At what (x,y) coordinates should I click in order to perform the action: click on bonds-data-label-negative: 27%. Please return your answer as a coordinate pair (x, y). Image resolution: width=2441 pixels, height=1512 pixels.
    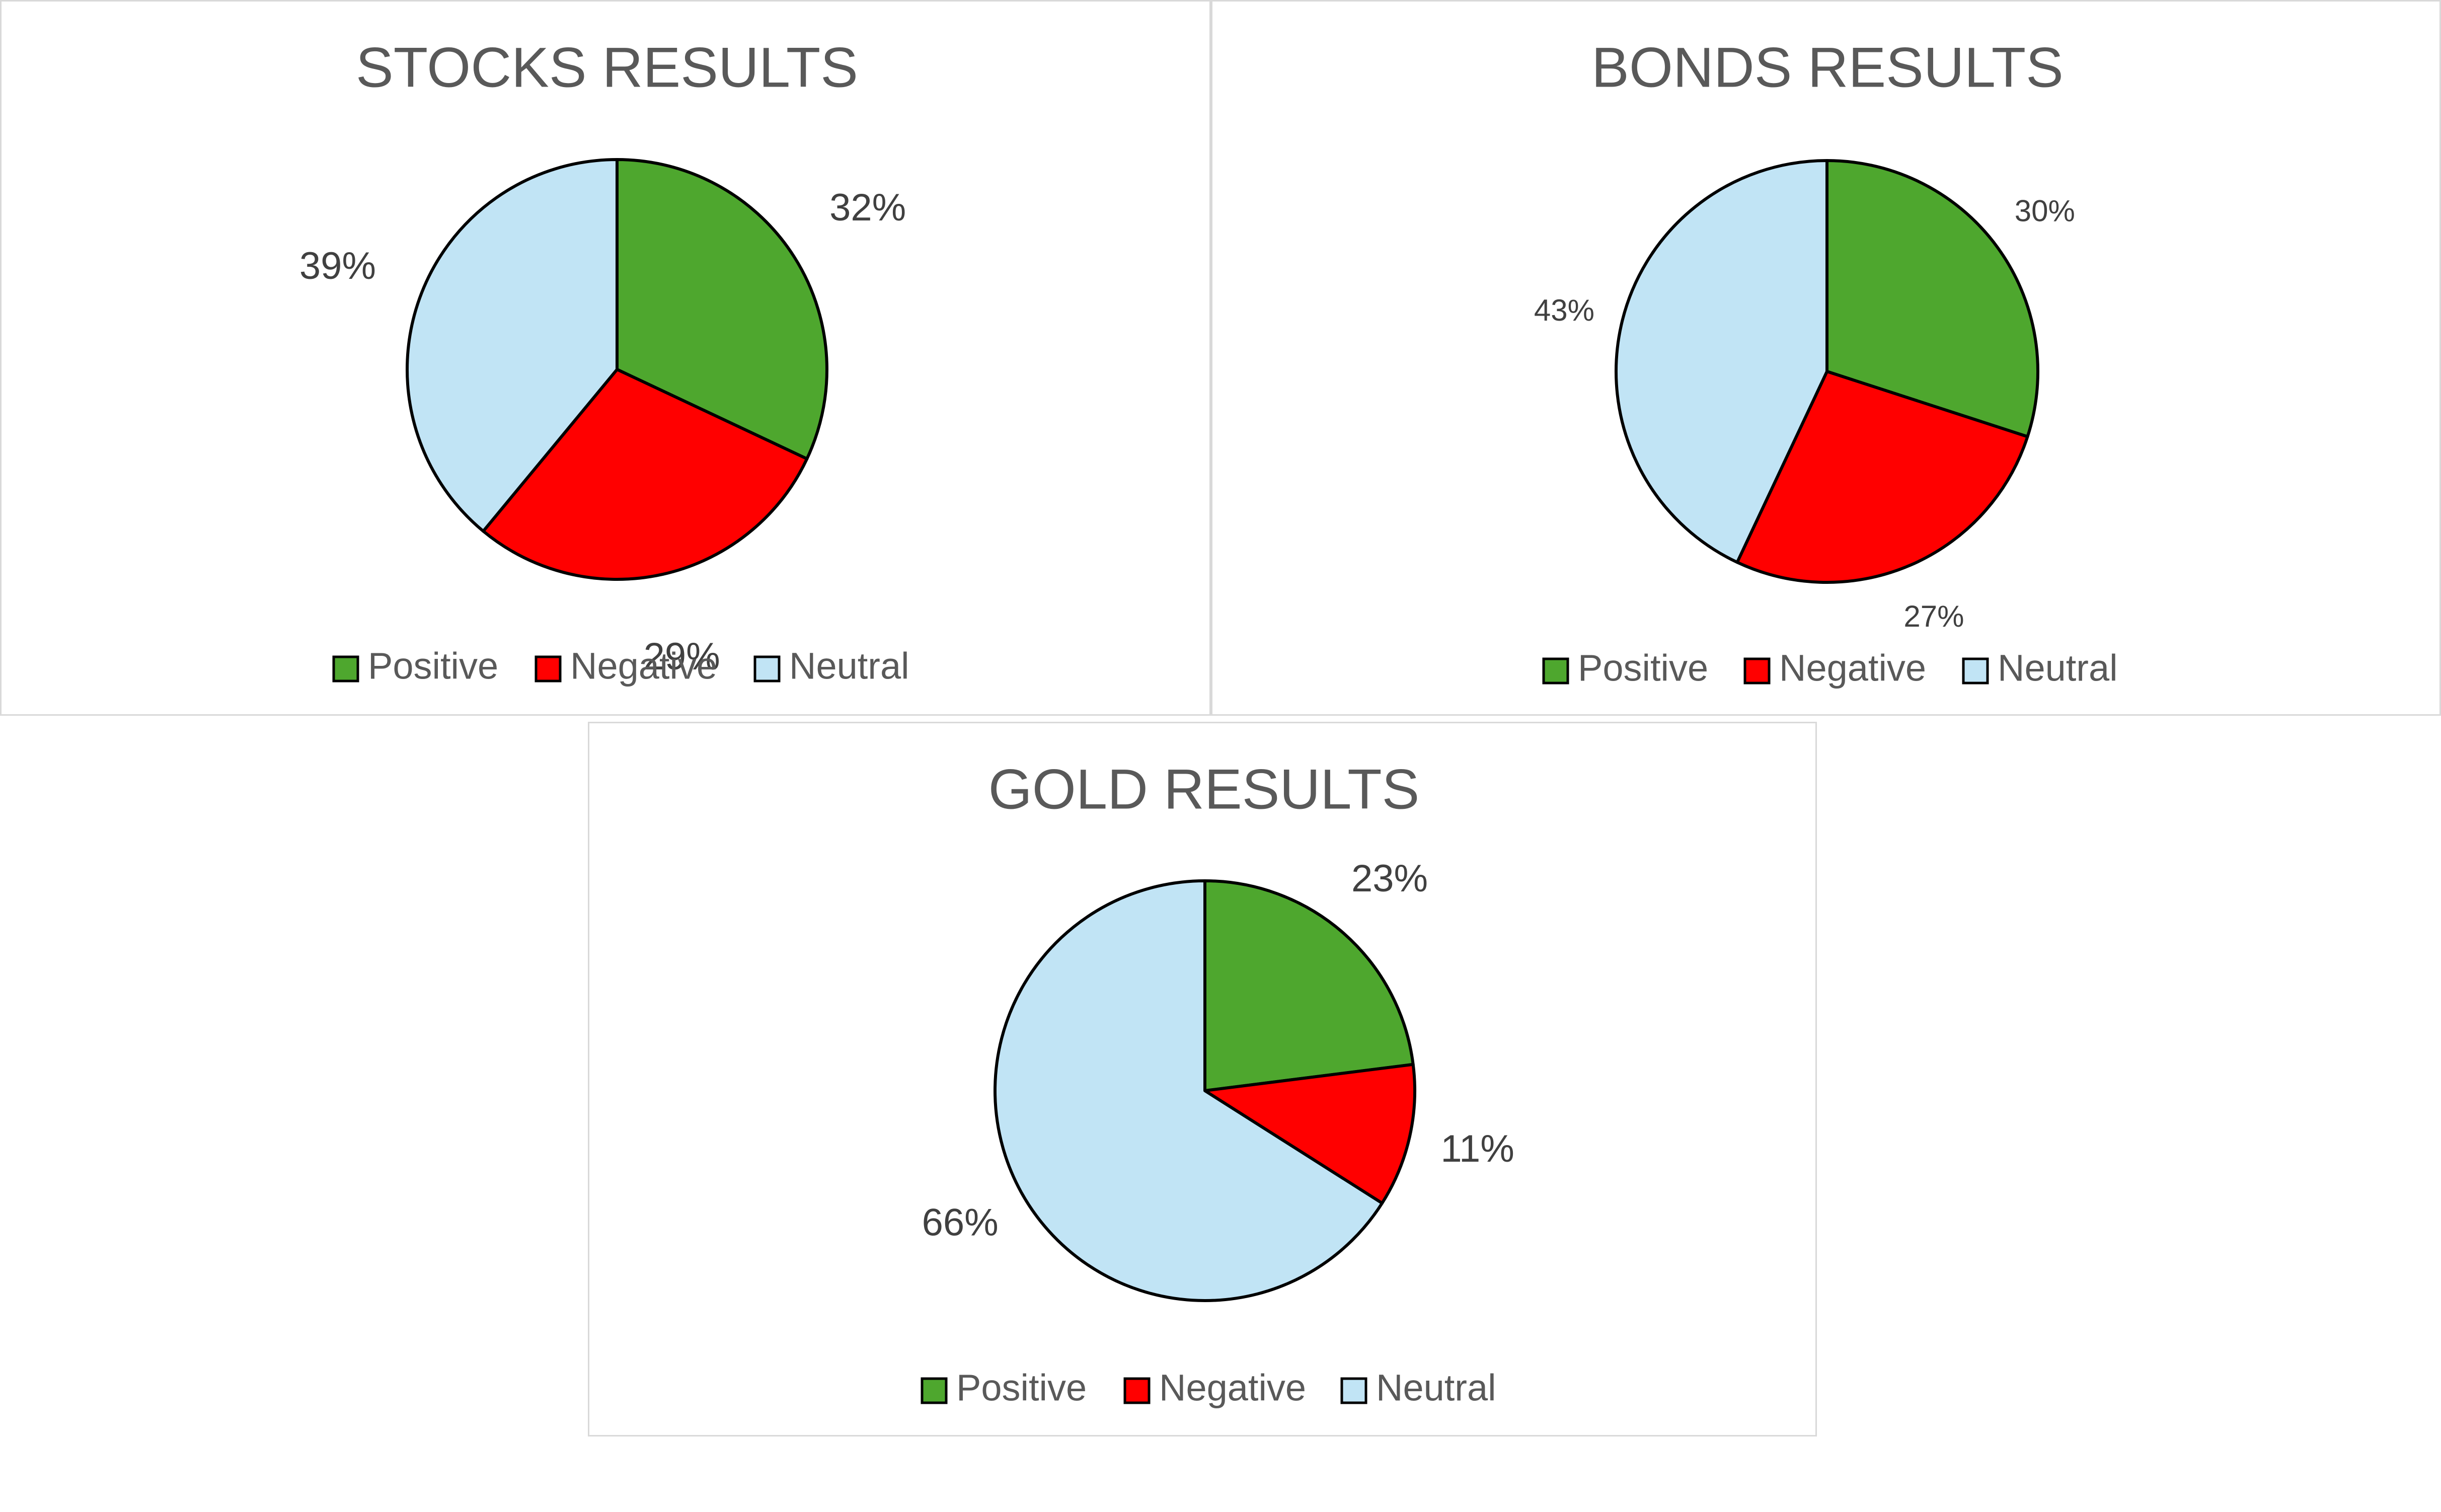
    Looking at the image, I should click on (1934, 616).